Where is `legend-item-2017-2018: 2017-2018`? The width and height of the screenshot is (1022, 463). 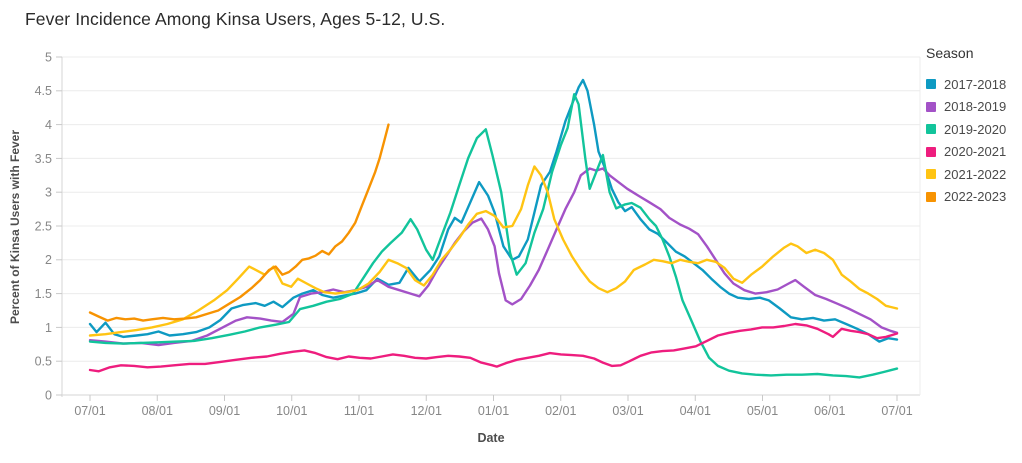 legend-item-2017-2018: 2017-2018 is located at coordinates (973, 84).